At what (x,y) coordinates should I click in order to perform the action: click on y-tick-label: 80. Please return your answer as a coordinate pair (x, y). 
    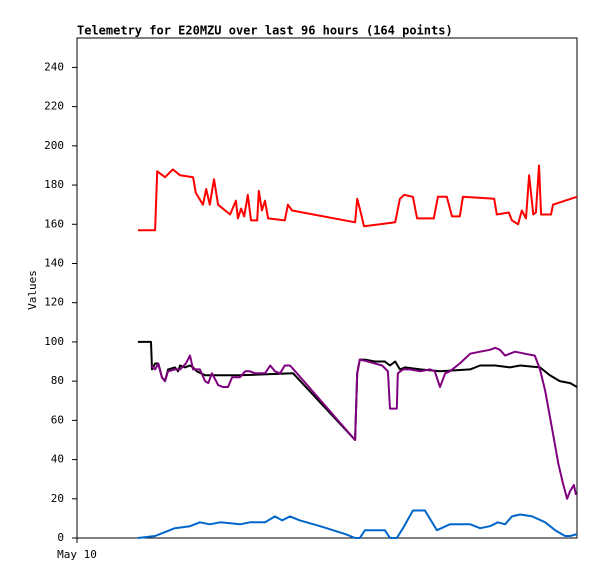
    Looking at the image, I should click on (57, 380).